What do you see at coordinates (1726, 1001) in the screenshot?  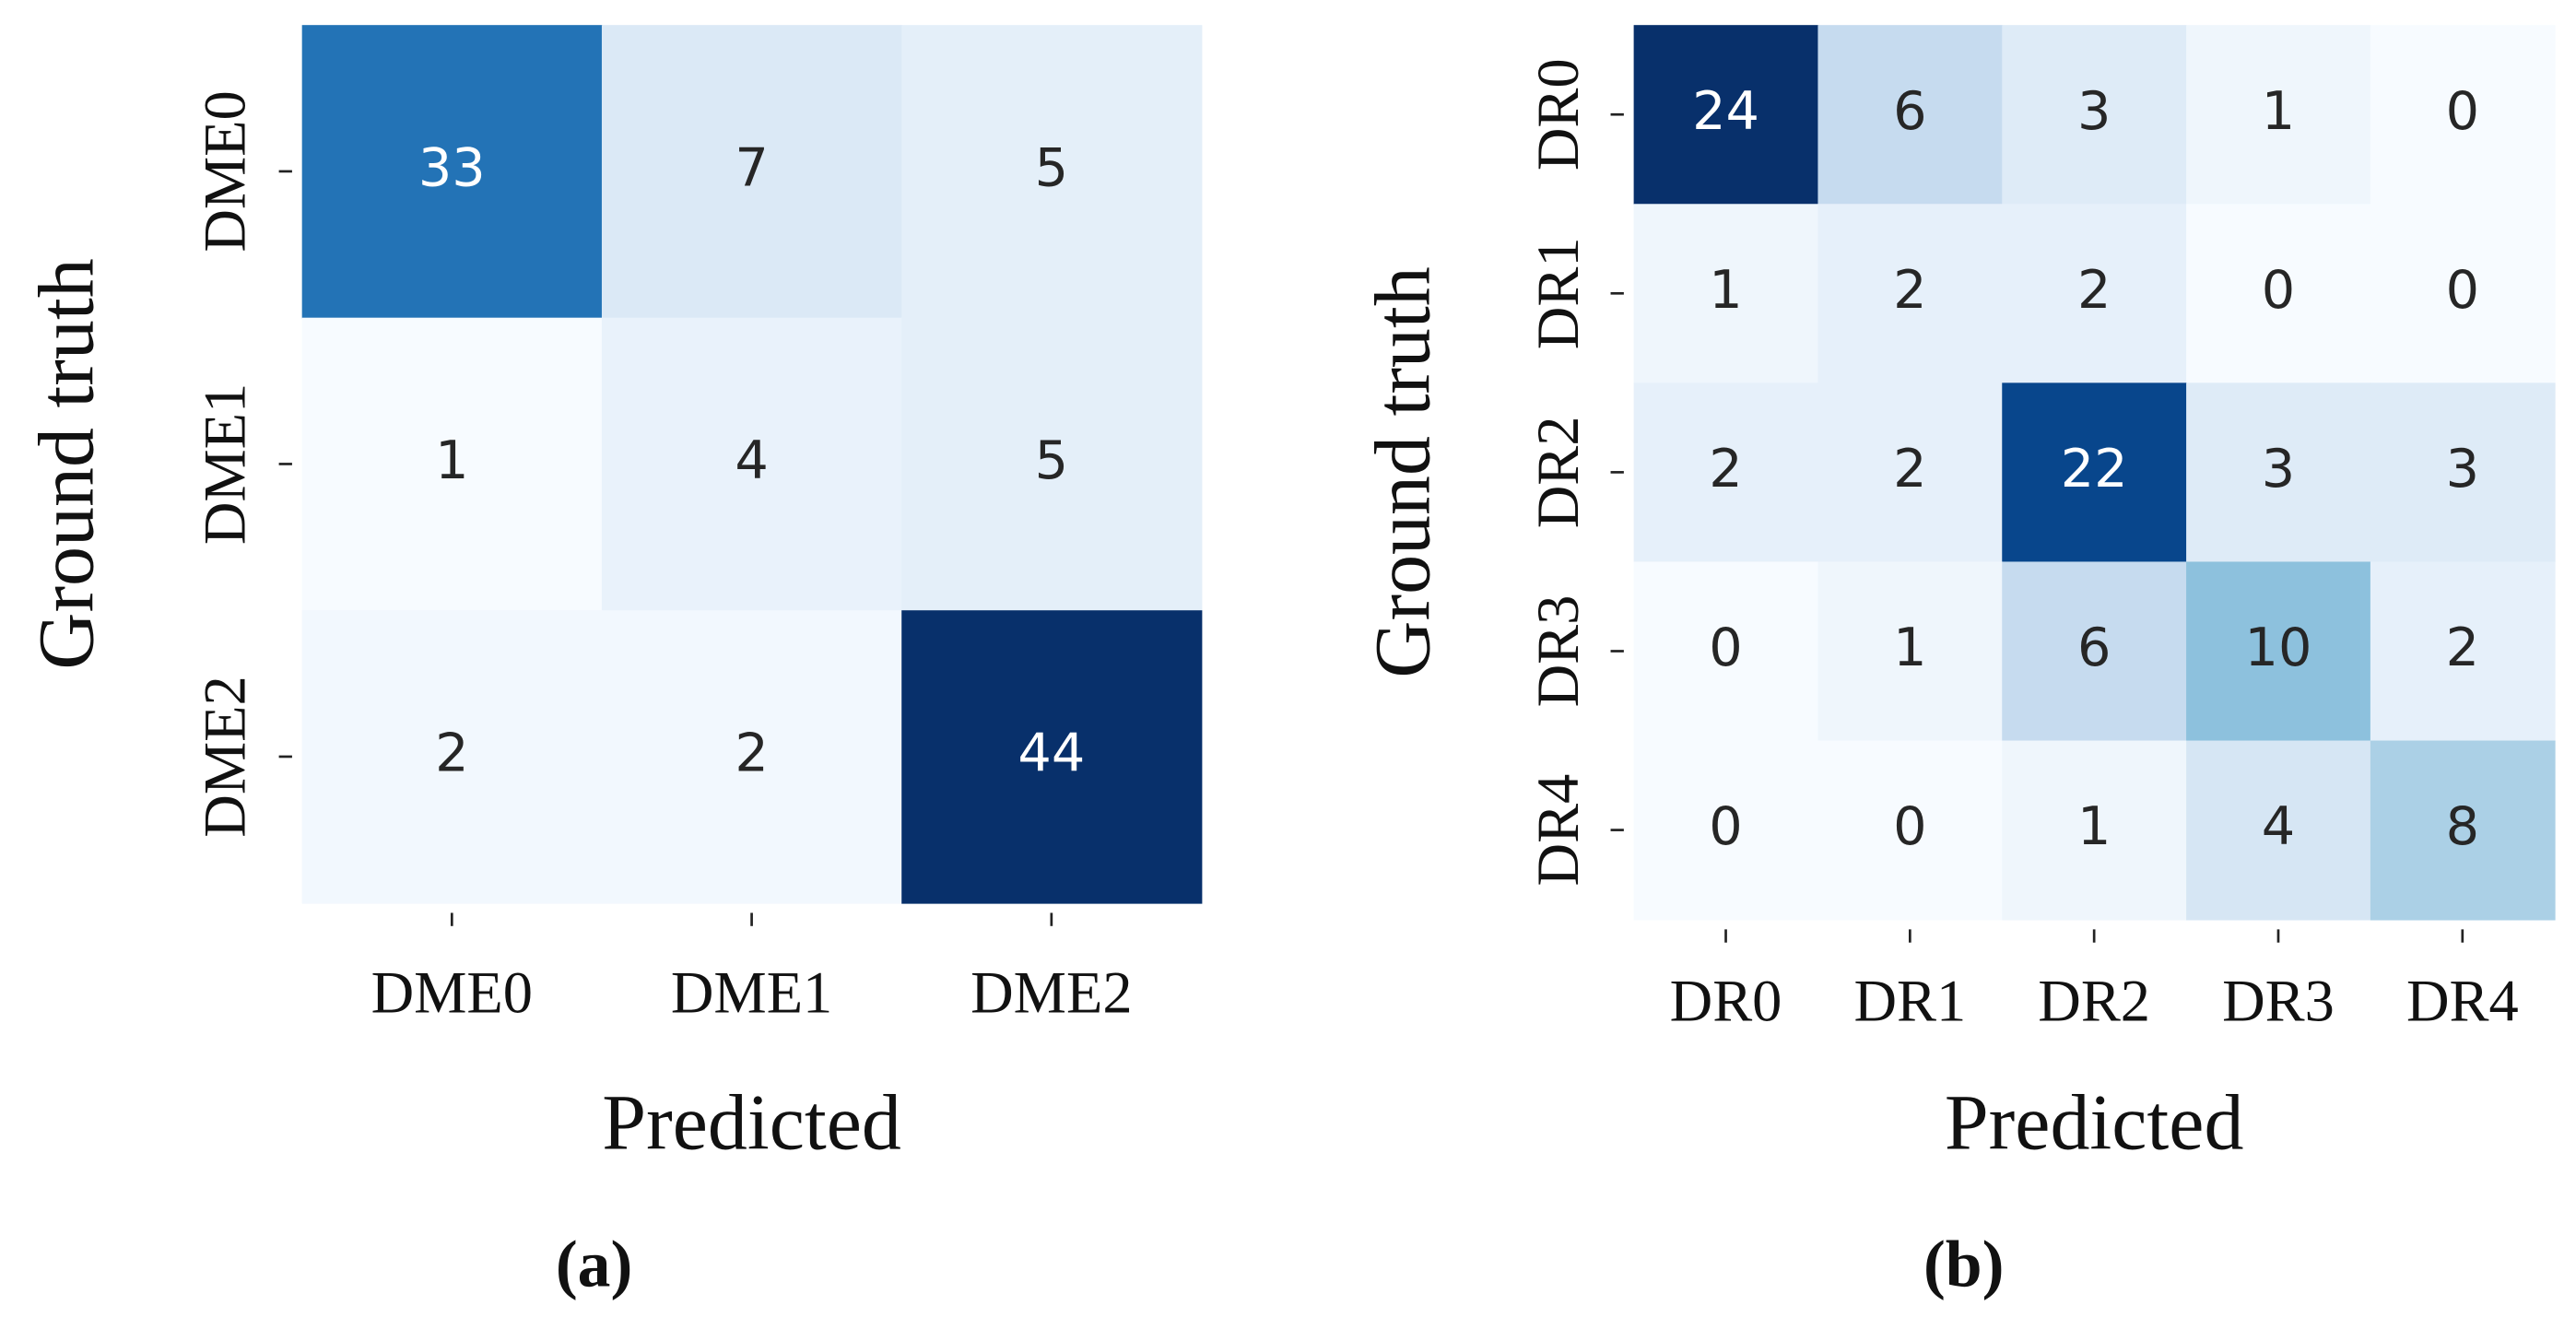 I see `x-tick-label: DR0` at bounding box center [1726, 1001].